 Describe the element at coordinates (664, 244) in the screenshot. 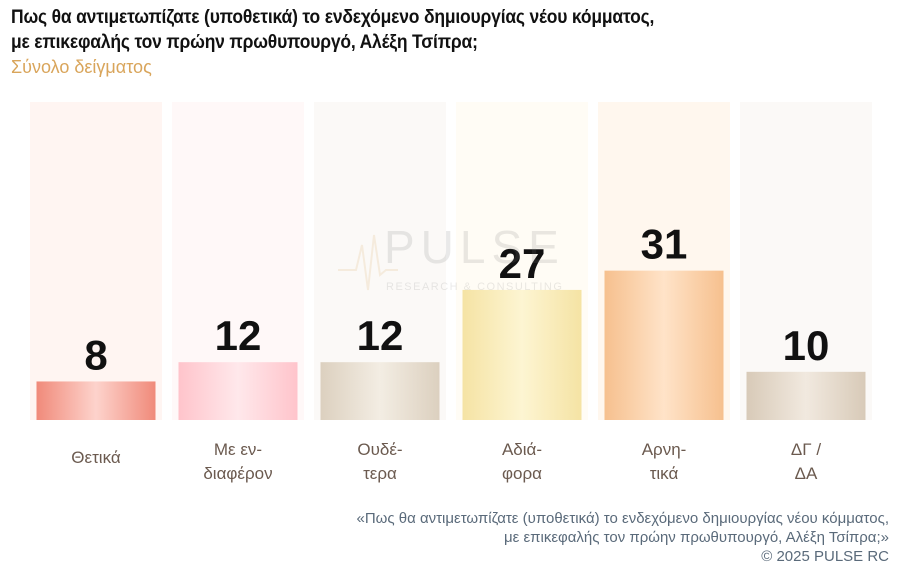

I see `bar-value-label: 31` at that location.